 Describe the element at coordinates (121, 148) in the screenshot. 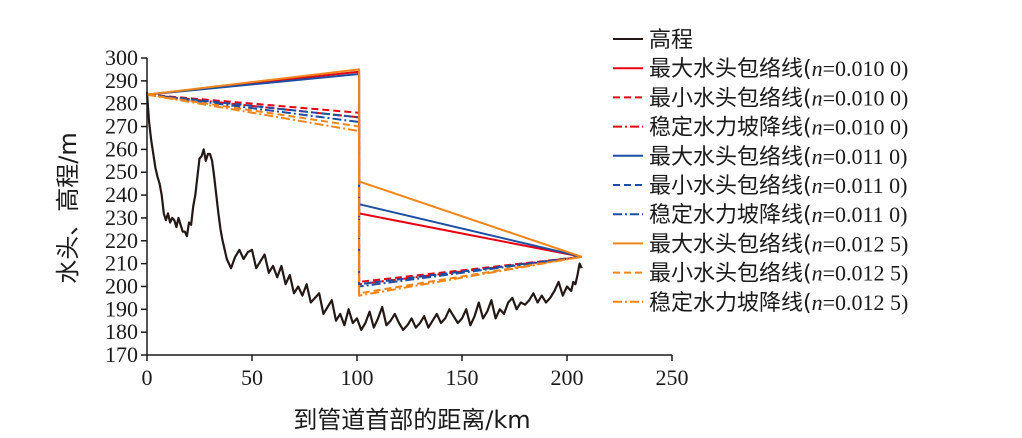

I see `y-tick-label-260: 260` at that location.